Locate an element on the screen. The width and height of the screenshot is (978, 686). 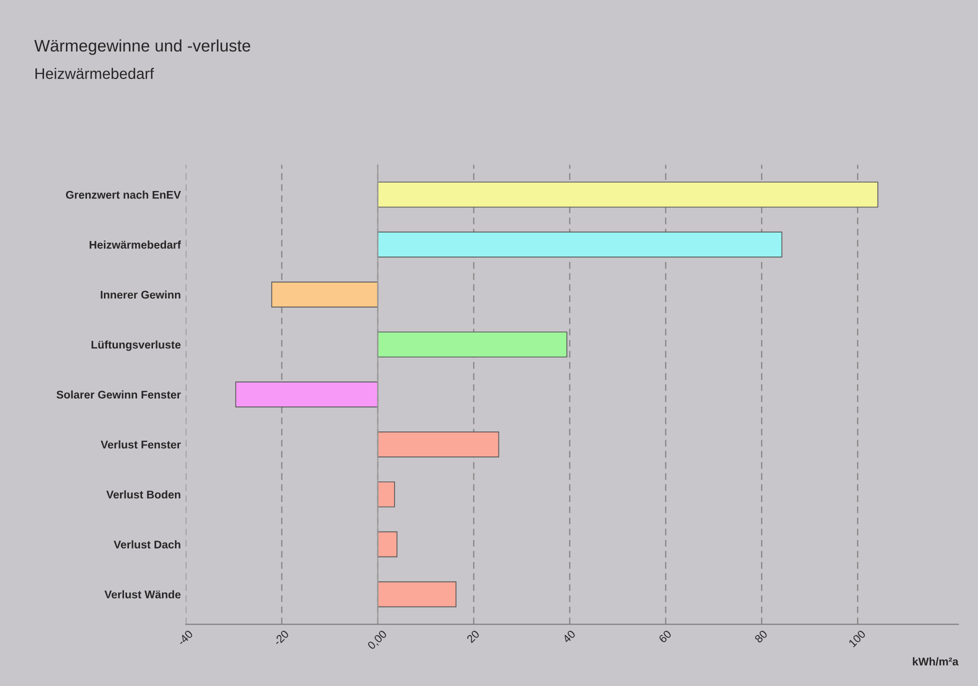
y-tick-label: Verlust Fenster is located at coordinates (140, 444).